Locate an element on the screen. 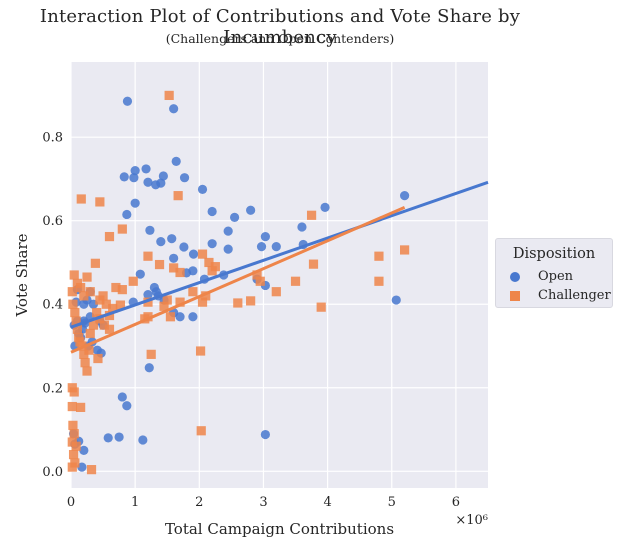 The image size is (620, 547). x-axis-offset-label: ×10⁶ is located at coordinates (471, 520).